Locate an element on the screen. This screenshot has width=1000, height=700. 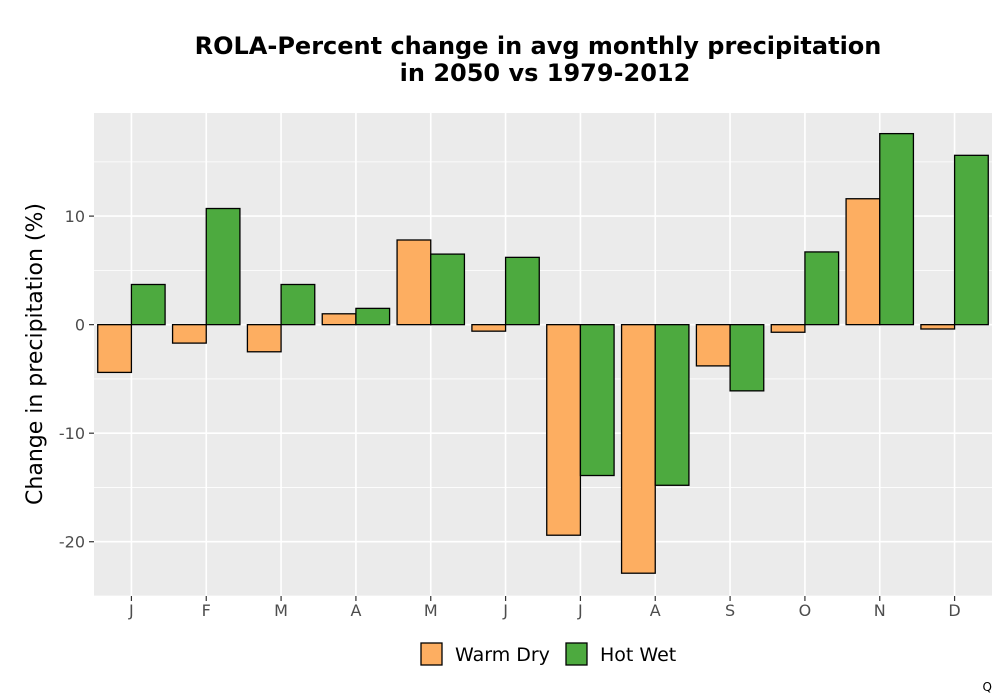
y-tick-label: 10 is located at coordinates (75, 216).